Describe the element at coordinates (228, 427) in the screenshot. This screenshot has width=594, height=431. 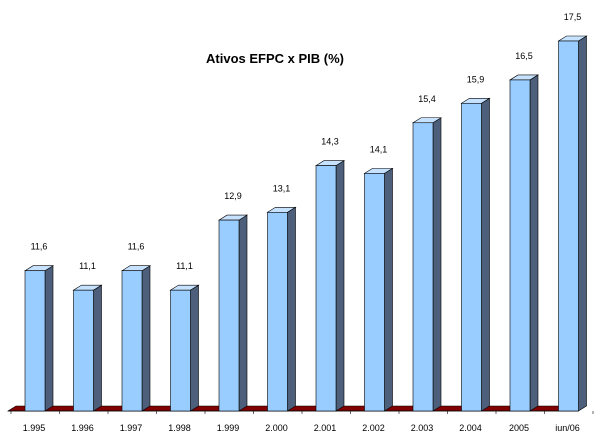
I see `x-tick-label: 1.999` at that location.